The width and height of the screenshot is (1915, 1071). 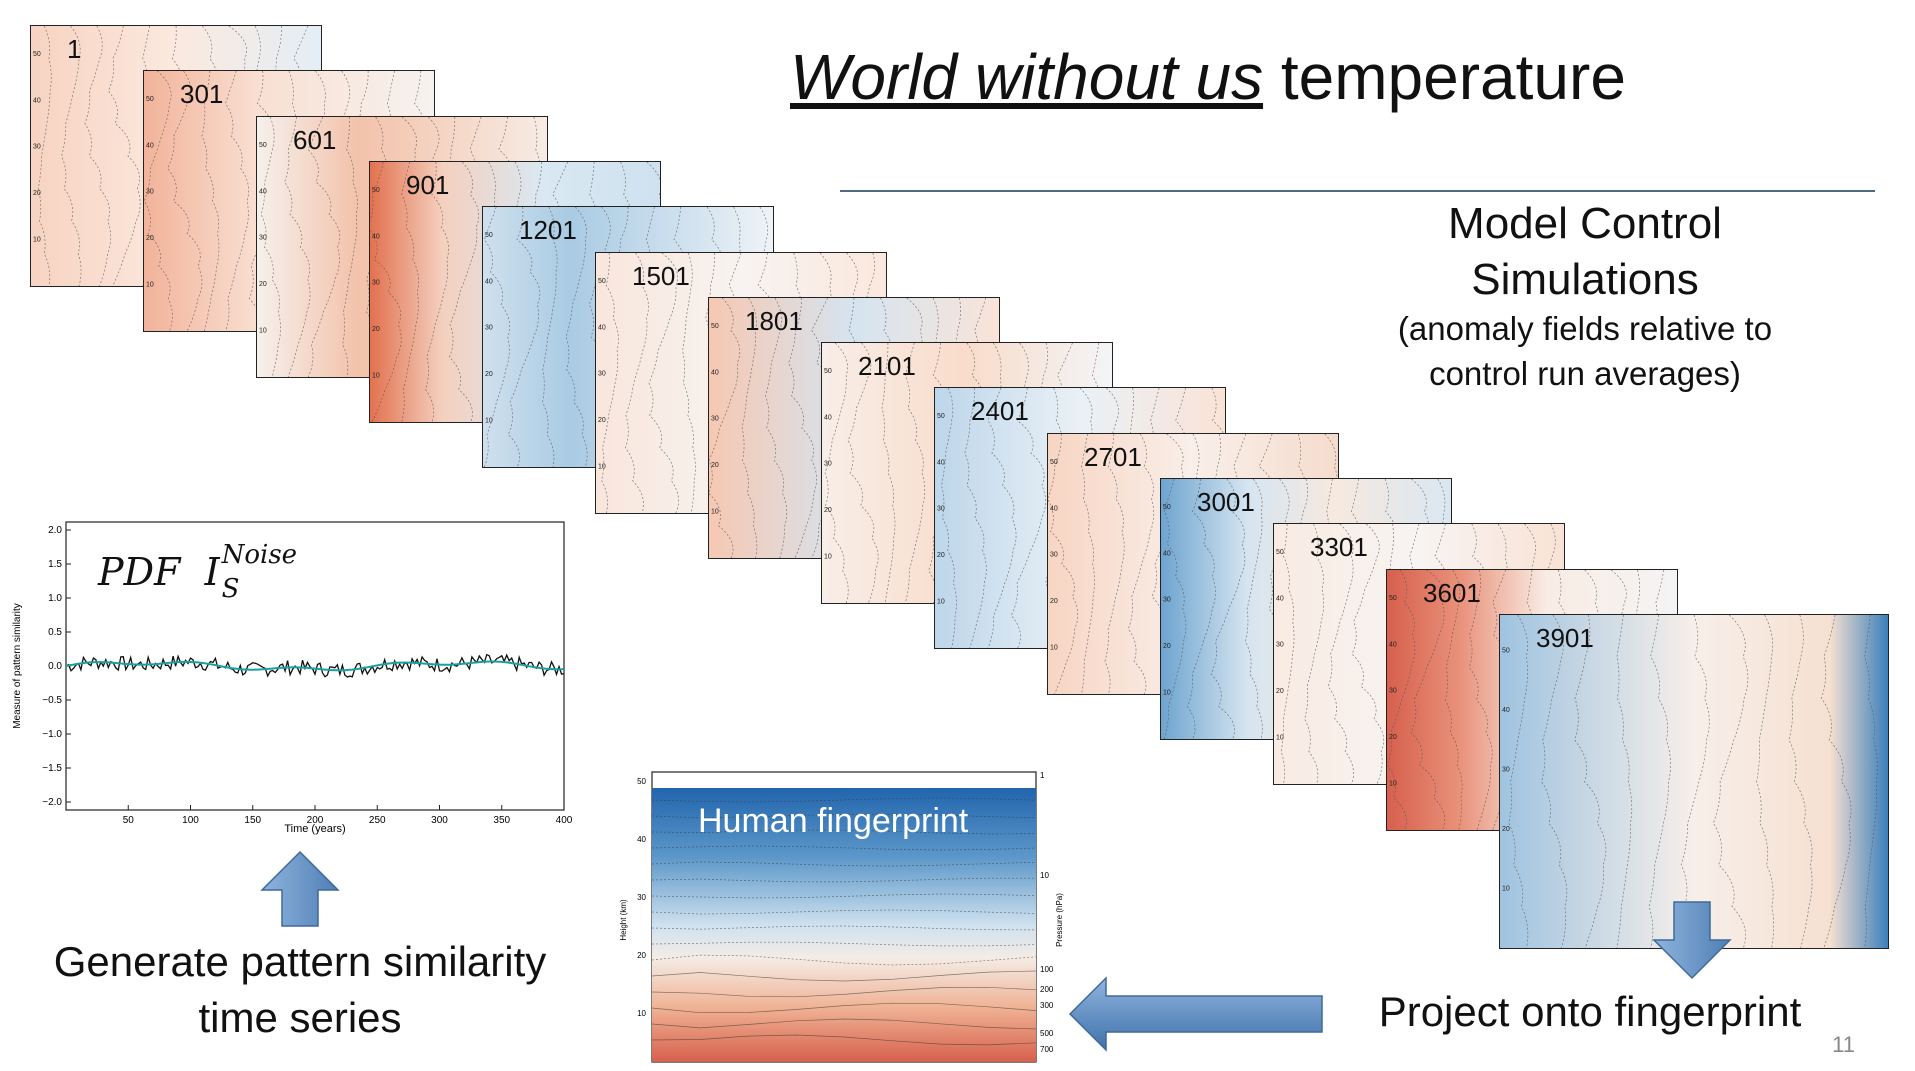 I want to click on panel-label: 1, so click(x=74, y=49).